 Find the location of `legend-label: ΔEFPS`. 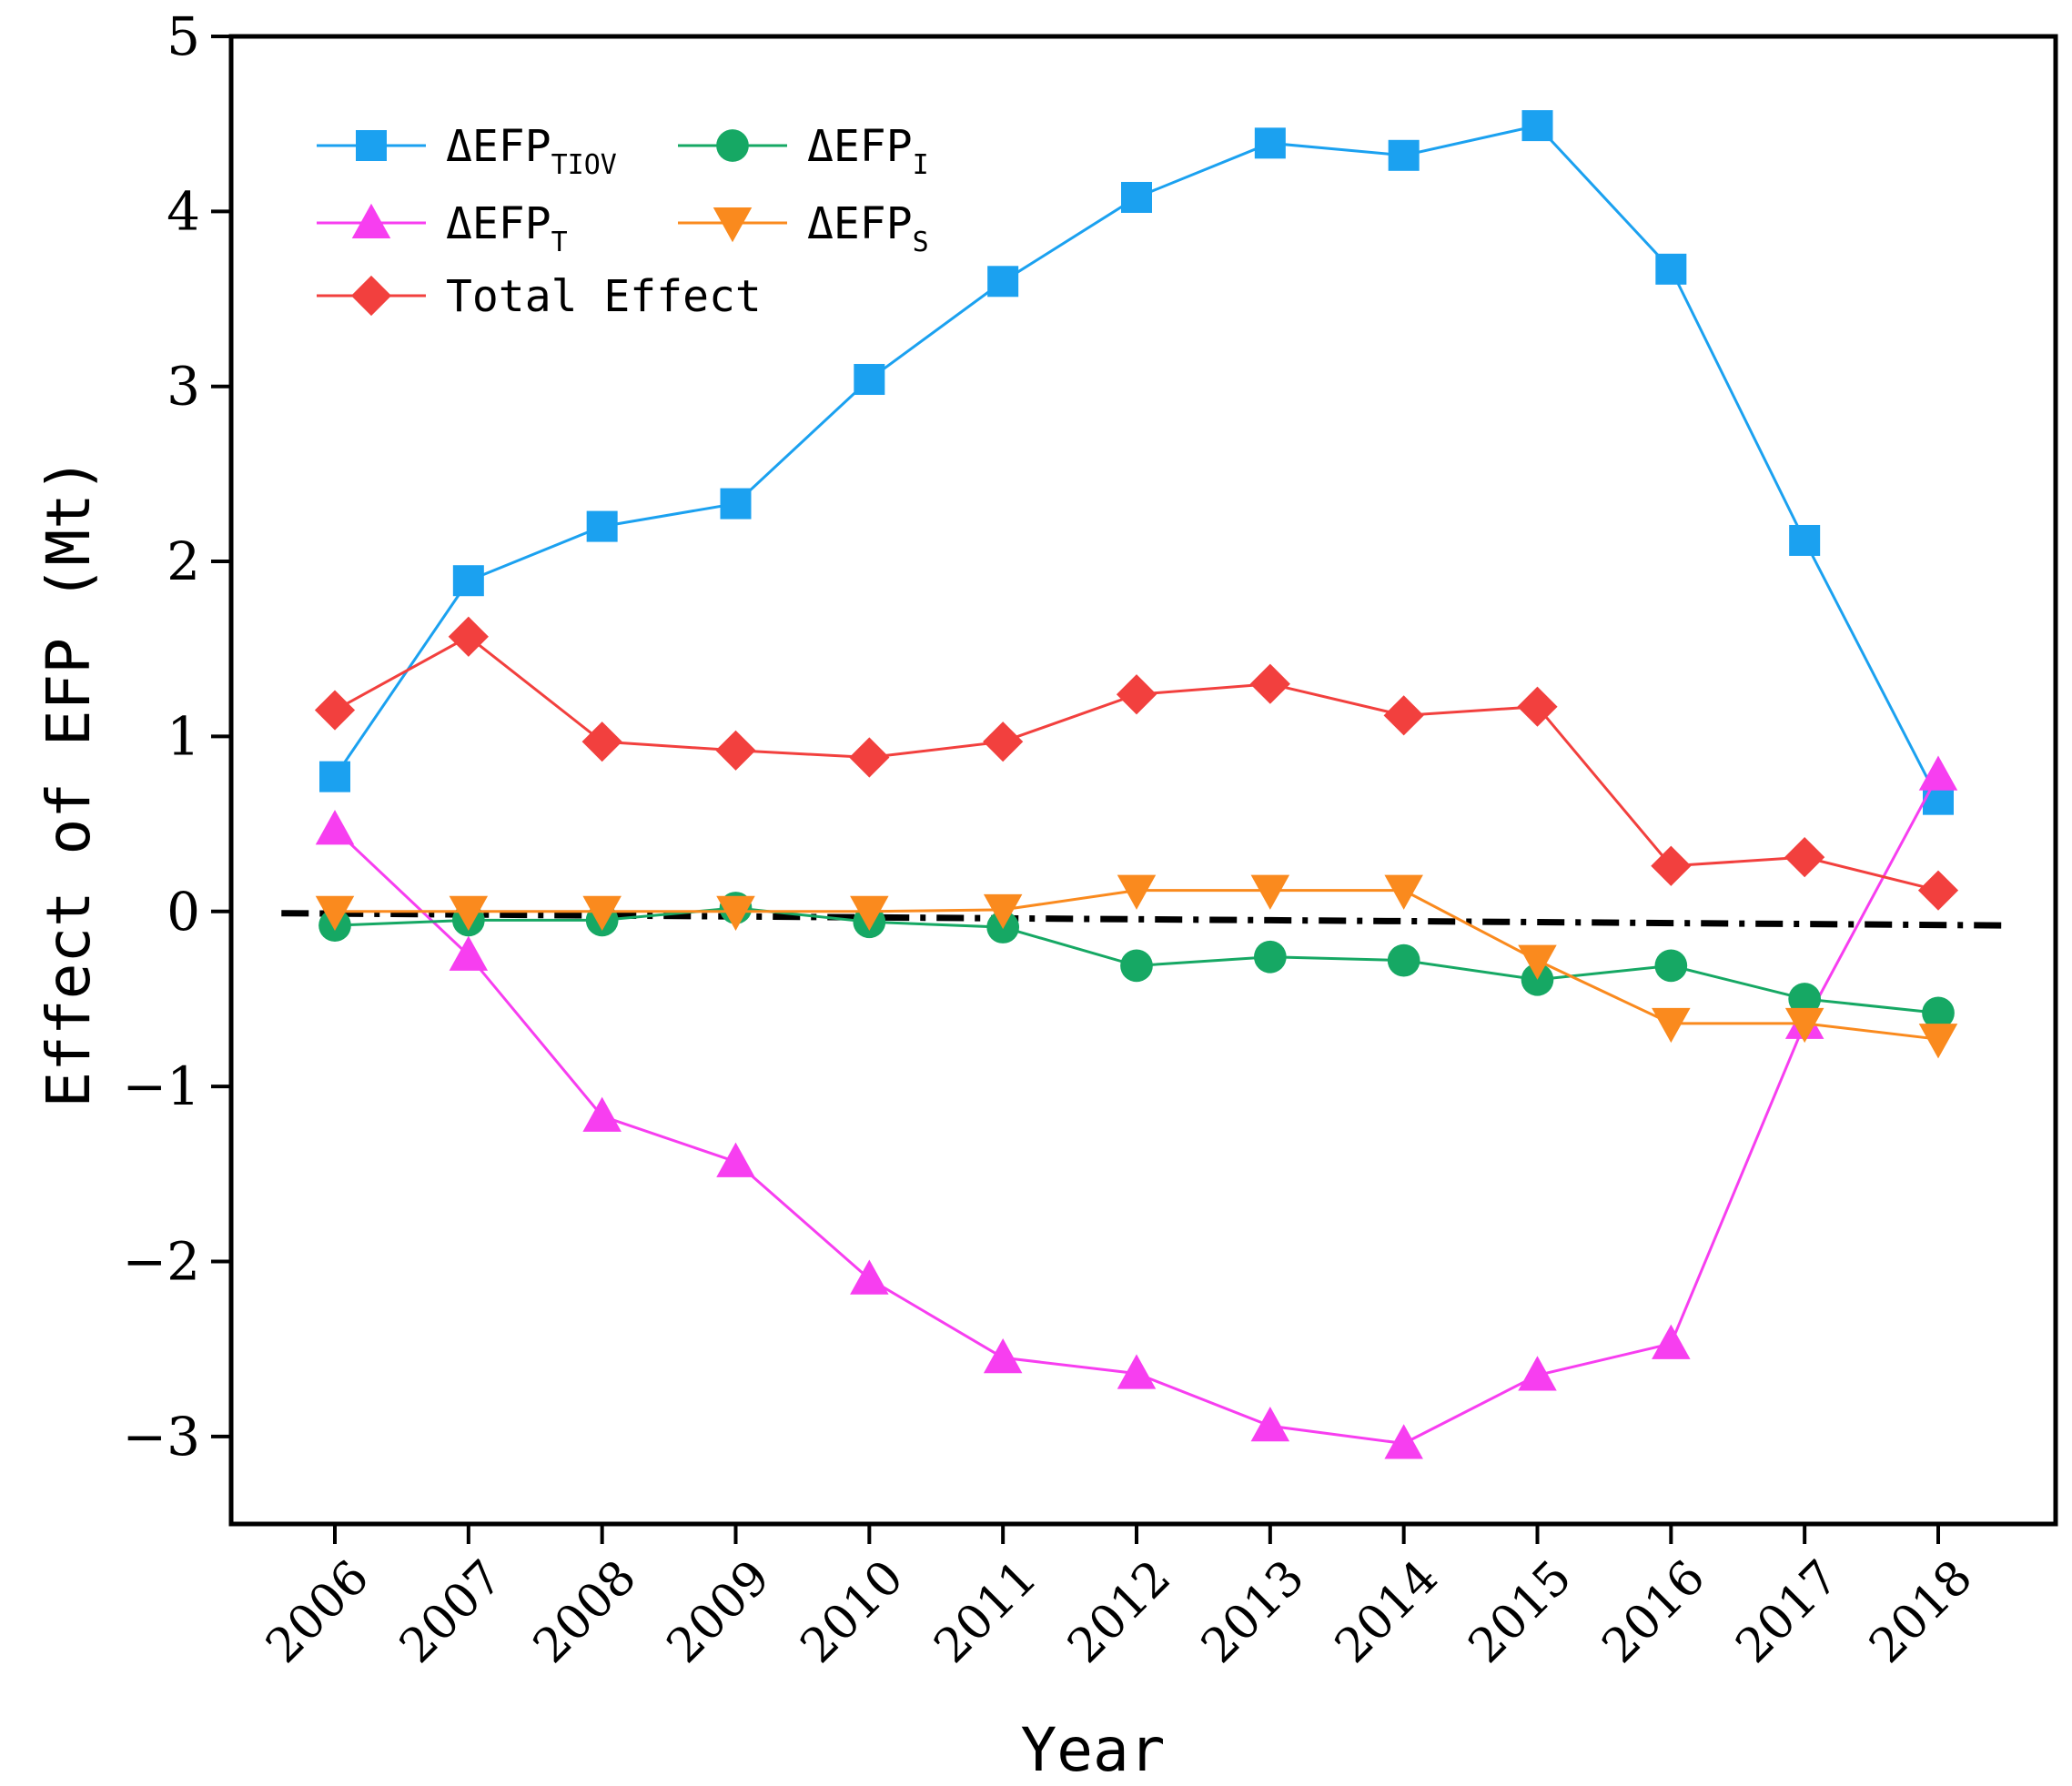

legend-label: ΔEFPS is located at coordinates (868, 228).